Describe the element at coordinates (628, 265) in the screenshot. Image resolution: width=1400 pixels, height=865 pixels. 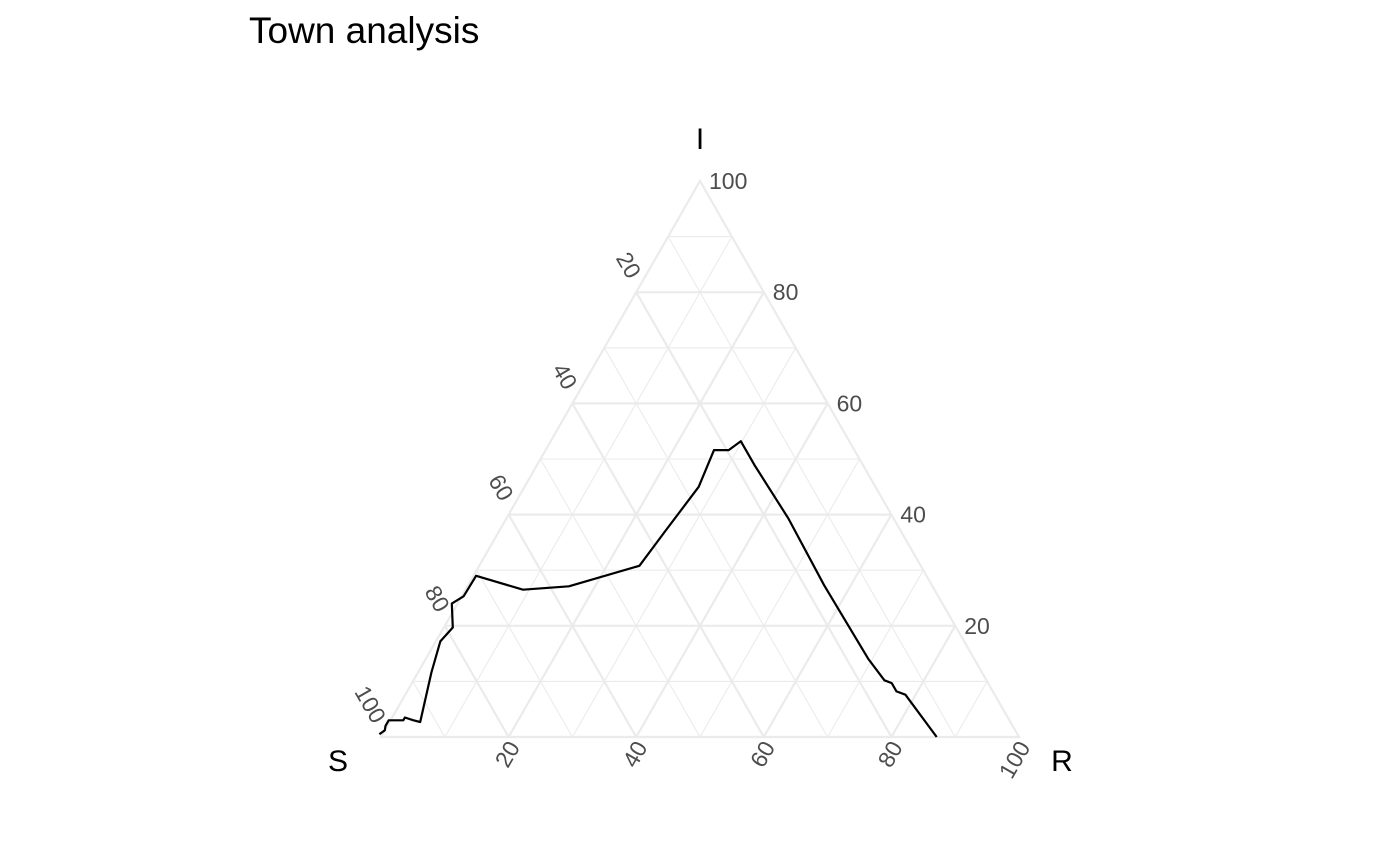
I see `tick-label-s-20: 20` at that location.